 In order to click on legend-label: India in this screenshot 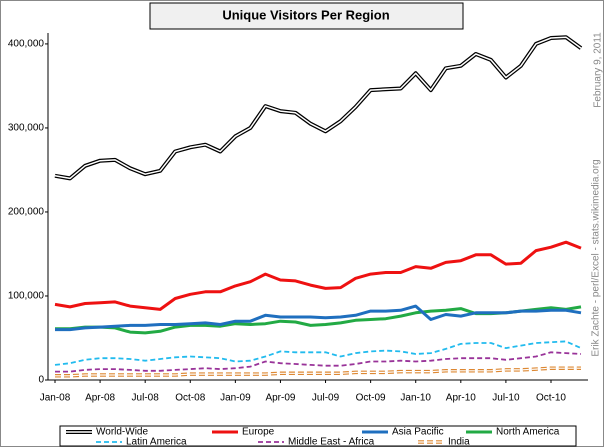, I will do `click(459, 442)`.